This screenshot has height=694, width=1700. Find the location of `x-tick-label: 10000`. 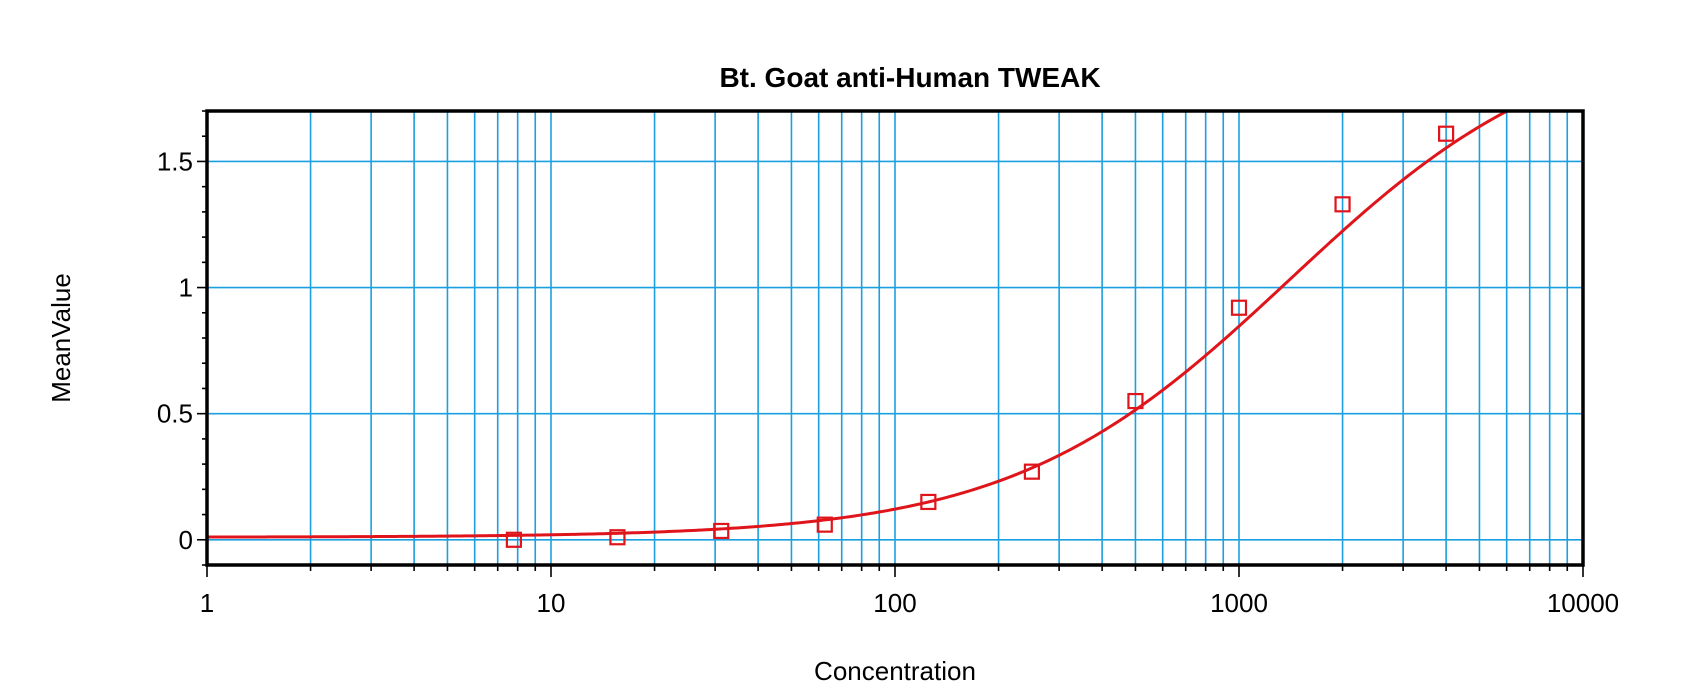

x-tick-label: 10000 is located at coordinates (1583, 603).